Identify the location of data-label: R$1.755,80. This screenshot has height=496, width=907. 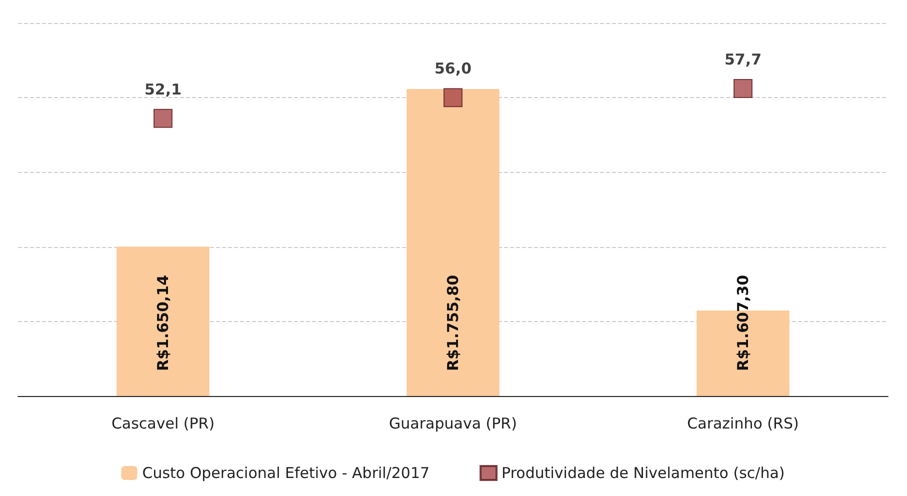
(453, 322).